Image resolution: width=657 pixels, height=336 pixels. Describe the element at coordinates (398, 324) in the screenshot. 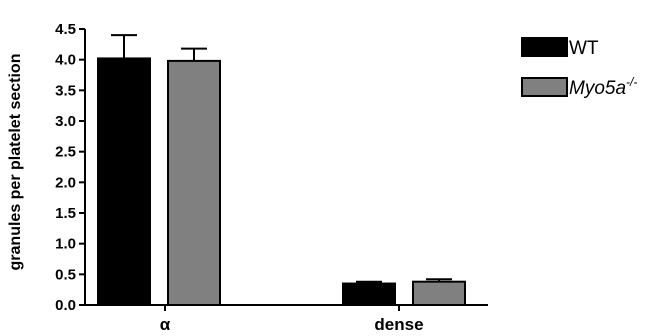

I see `x-tick-label-1: dense` at that location.